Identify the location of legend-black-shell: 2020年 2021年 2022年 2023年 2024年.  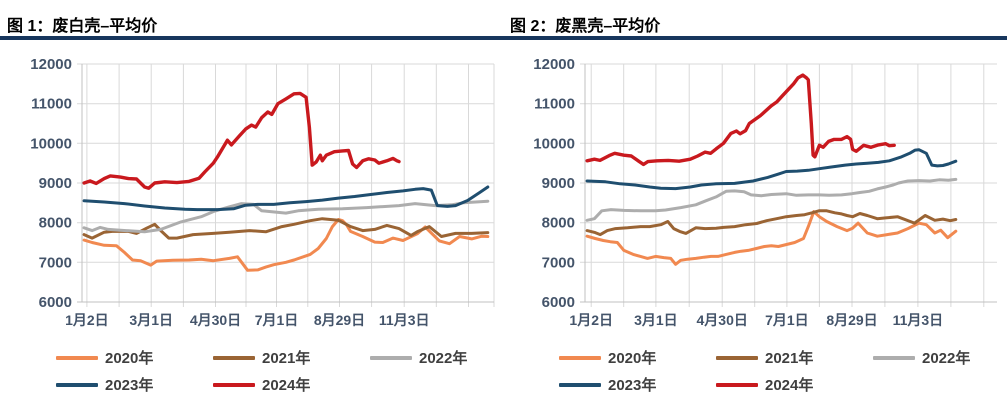
(755, 371).